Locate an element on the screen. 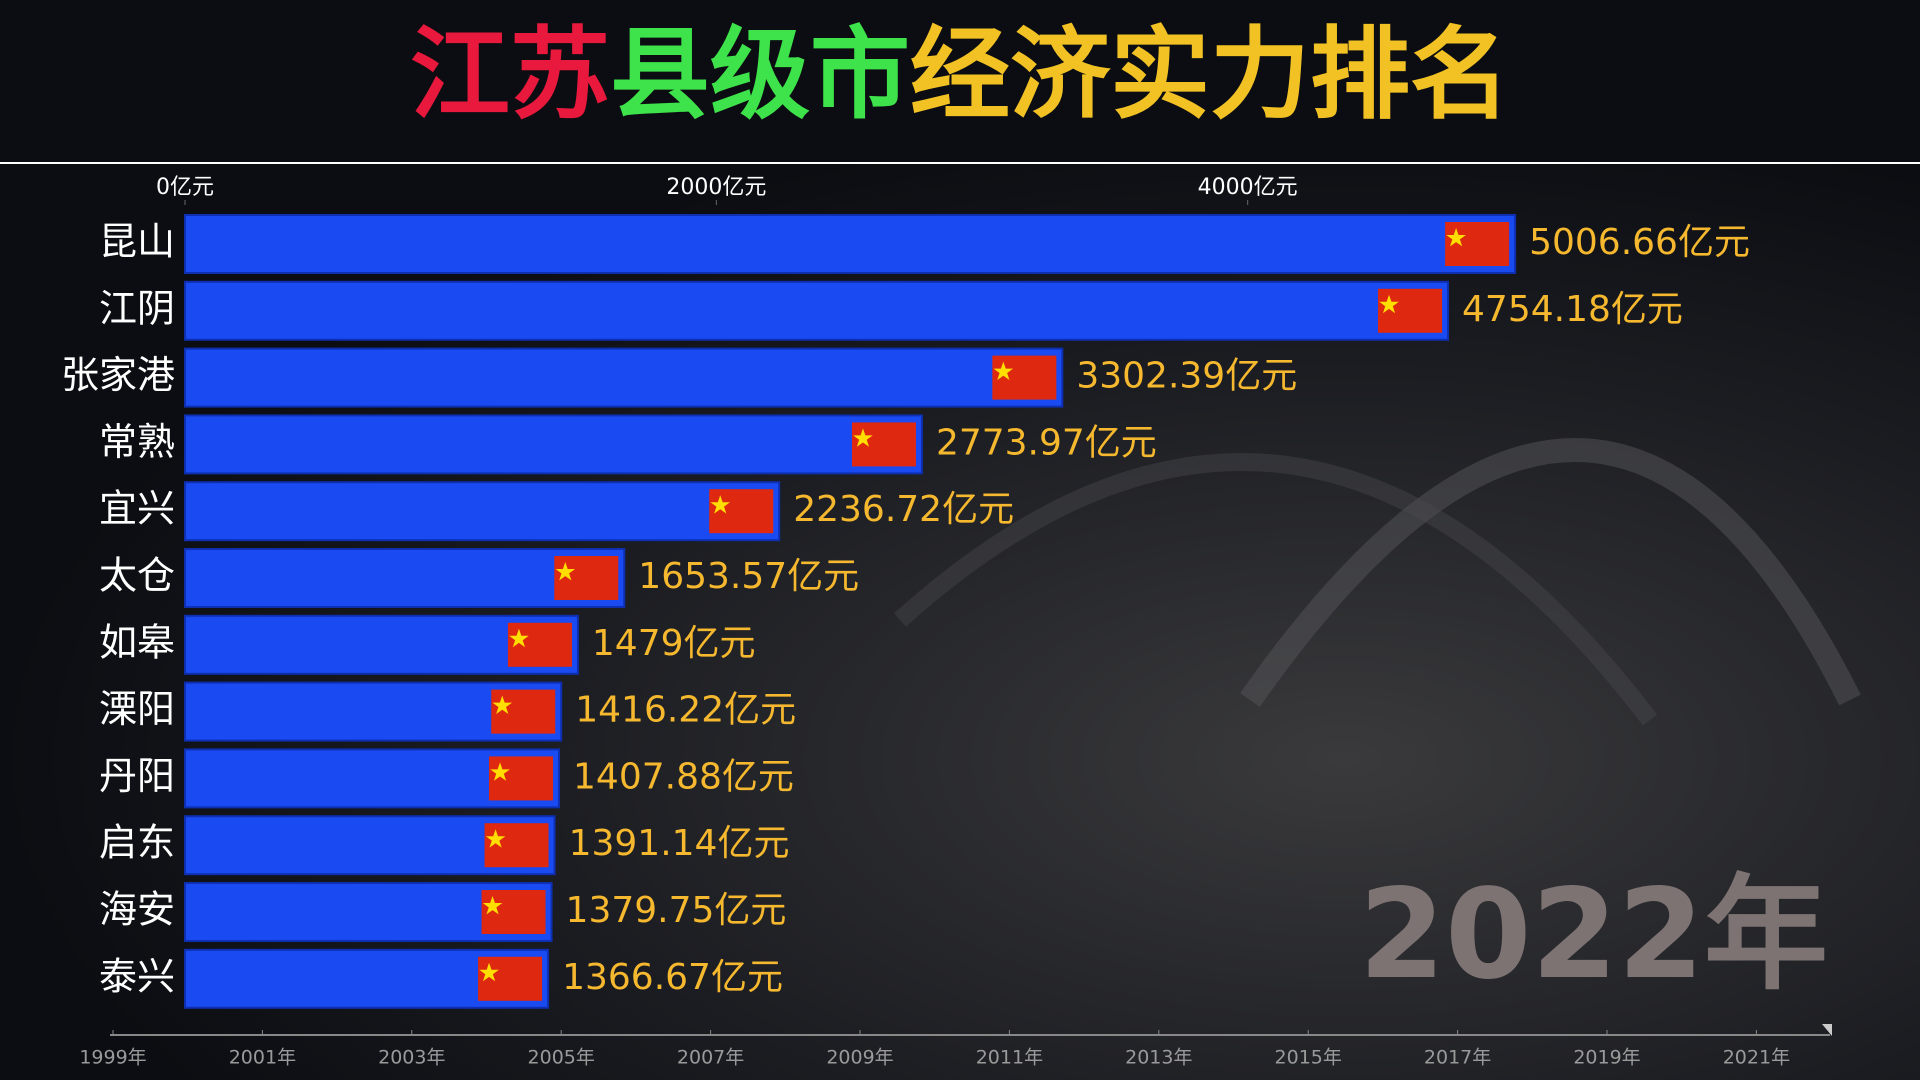  category-label: 张家港 is located at coordinates (118, 375).